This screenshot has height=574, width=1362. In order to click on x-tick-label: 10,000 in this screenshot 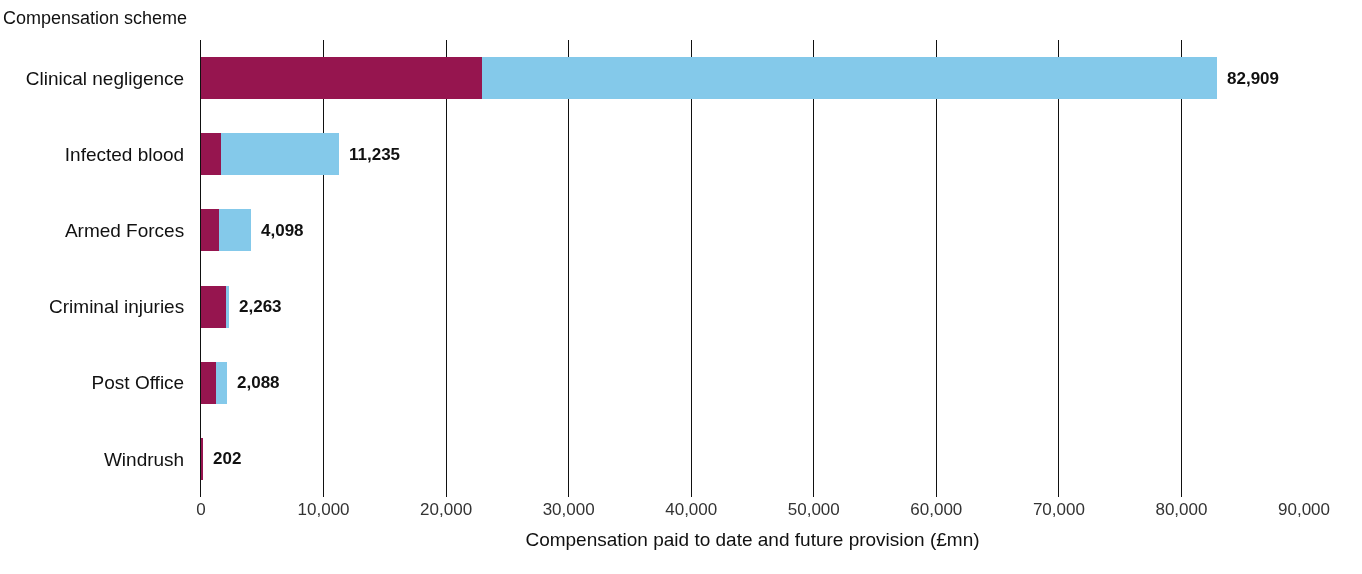, I will do `click(323, 509)`.